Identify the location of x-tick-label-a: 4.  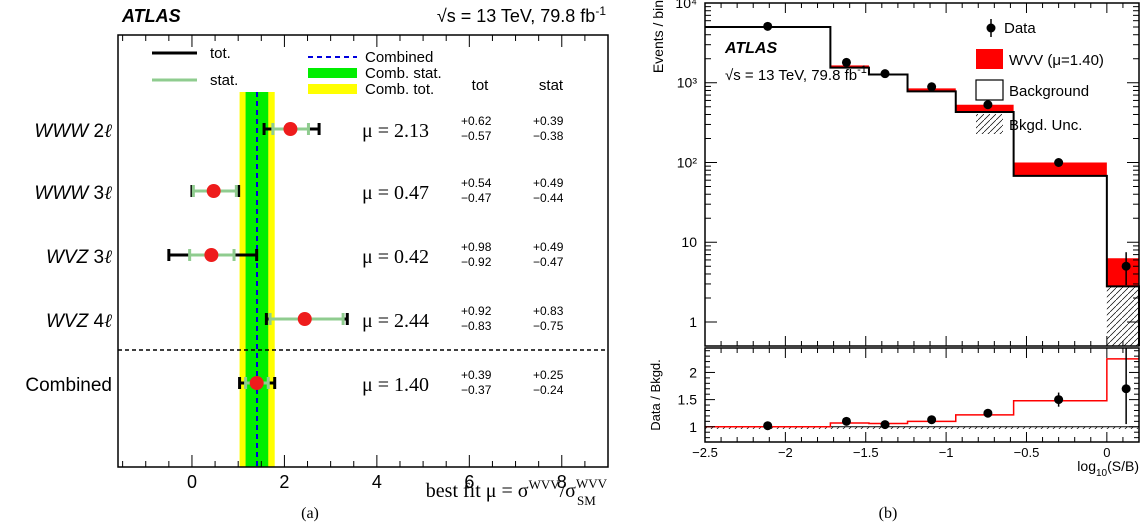
(377, 482).